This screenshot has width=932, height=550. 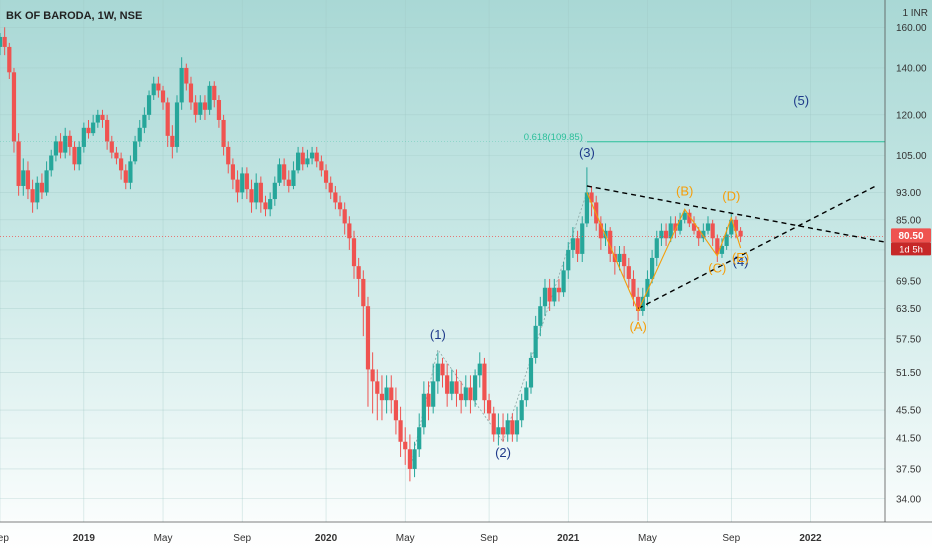 What do you see at coordinates (84, 538) in the screenshot?
I see `x-tick-label: 2019` at bounding box center [84, 538].